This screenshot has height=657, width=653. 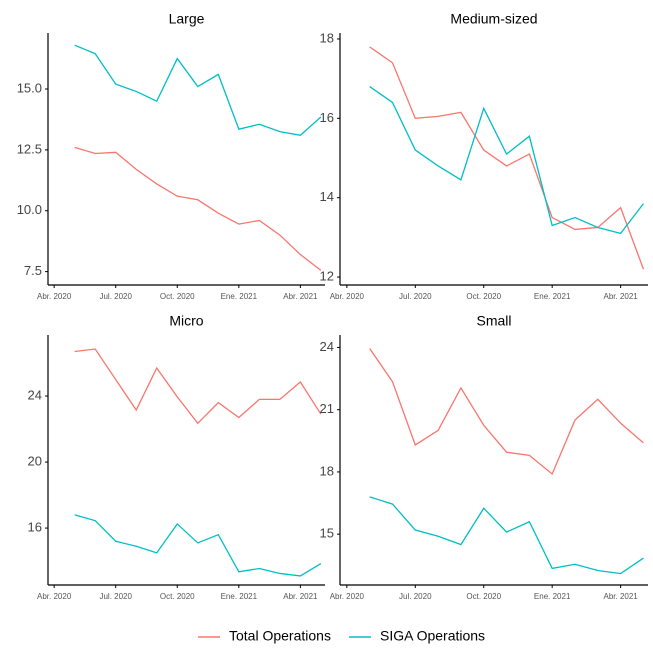 I want to click on panel-title: Medium-sized, so click(x=493, y=19).